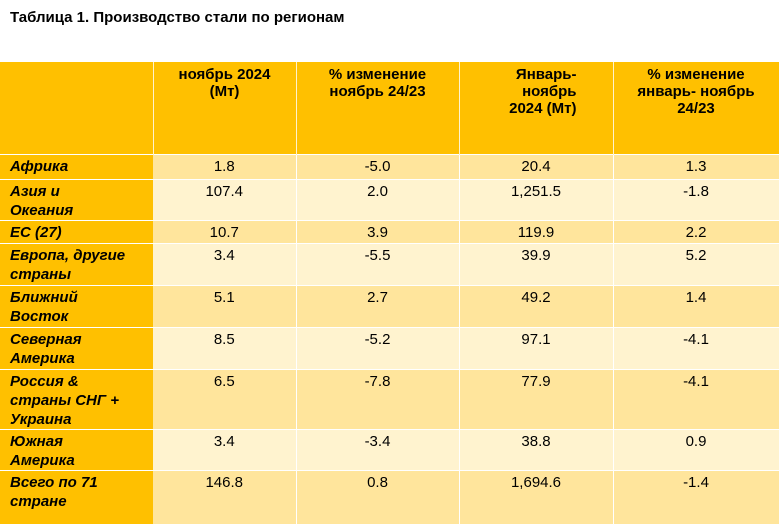 This screenshot has height=532, width=779. Describe the element at coordinates (536, 231) in the screenshot. I see `value-cell: 119.9` at that location.